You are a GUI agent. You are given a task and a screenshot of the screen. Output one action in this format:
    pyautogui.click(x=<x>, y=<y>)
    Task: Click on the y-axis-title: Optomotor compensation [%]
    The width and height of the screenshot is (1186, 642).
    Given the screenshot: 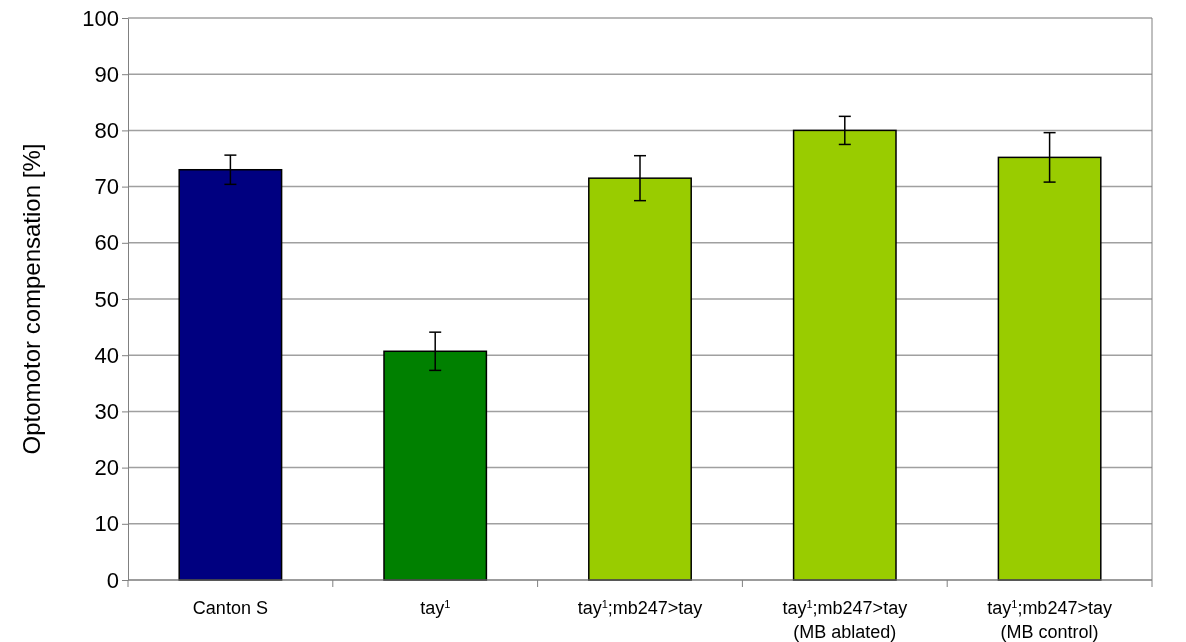 What is the action you would take?
    pyautogui.click(x=31, y=299)
    